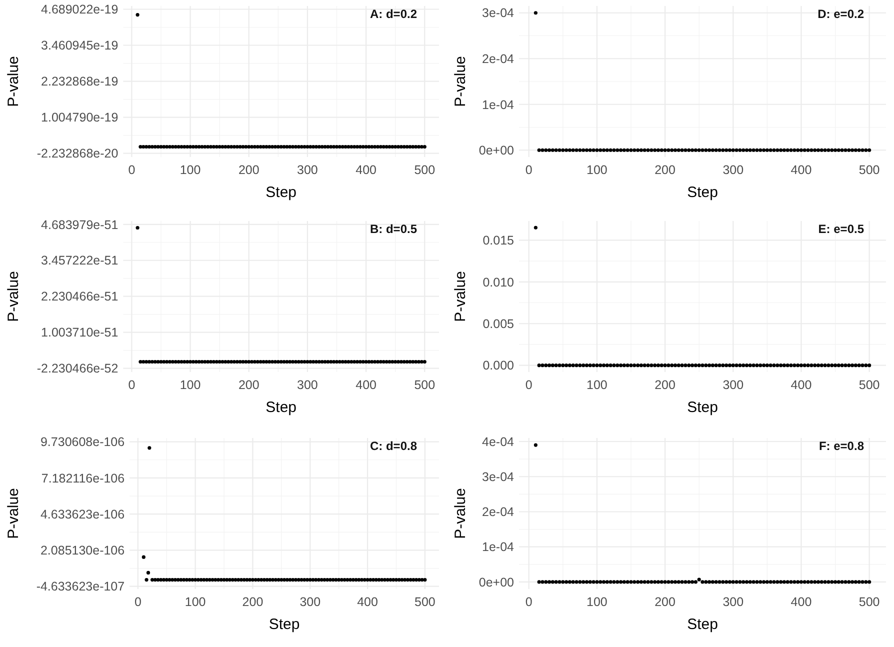 Image resolution: width=894 pixels, height=647 pixels. Describe the element at coordinates (394, 446) in the screenshot. I see `annotation: C: d=0.8` at that location.